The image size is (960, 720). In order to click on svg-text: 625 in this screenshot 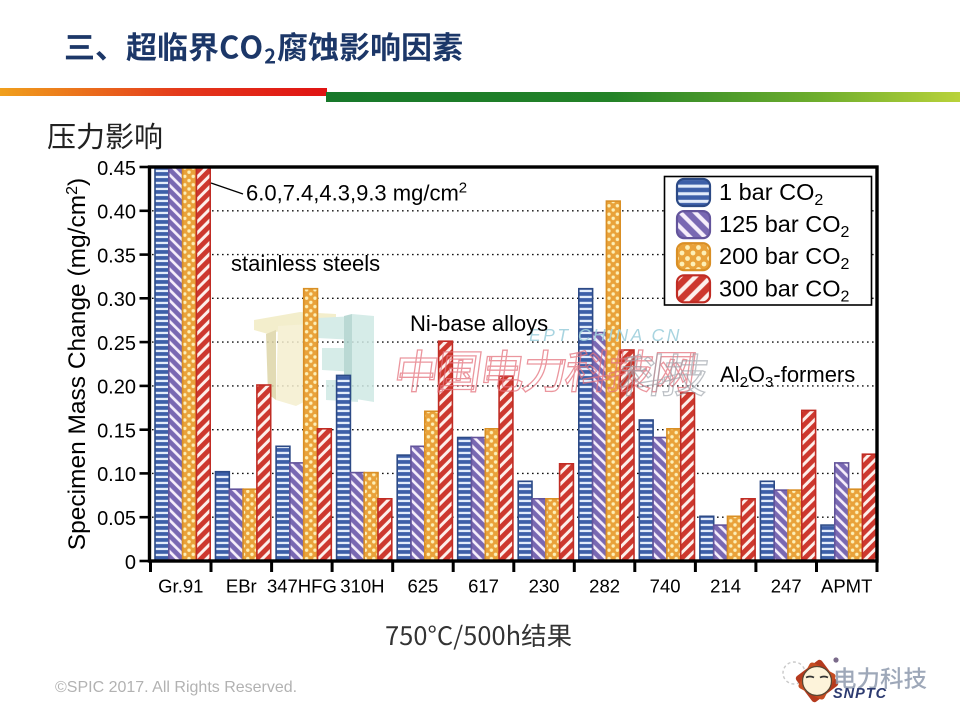, I will do `click(422, 586)`.